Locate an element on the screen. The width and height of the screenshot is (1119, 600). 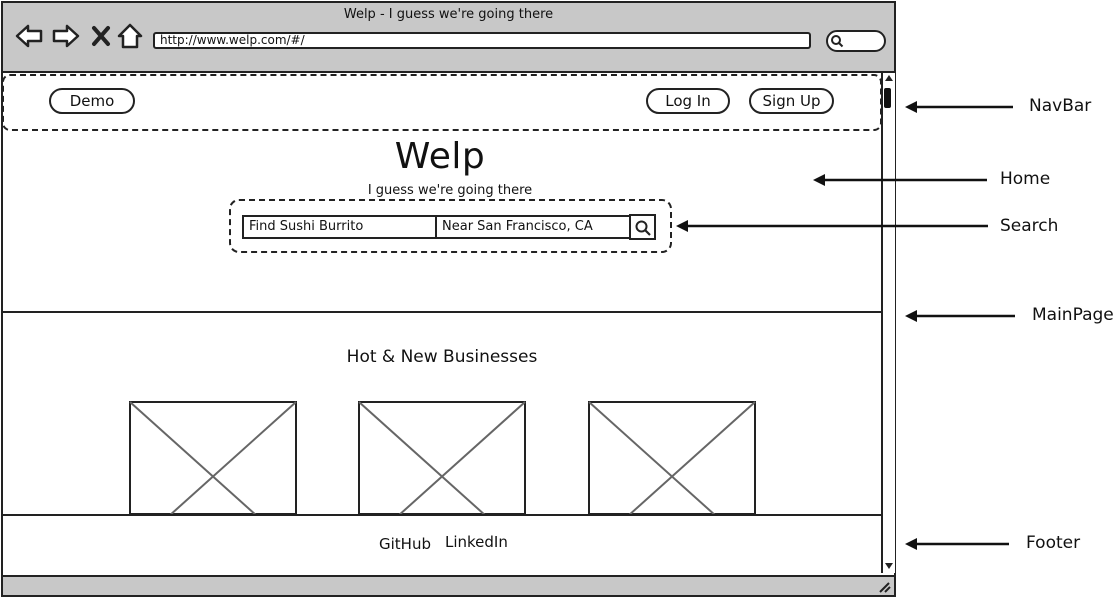
scroll-thumb is located at coordinates (887, 98).